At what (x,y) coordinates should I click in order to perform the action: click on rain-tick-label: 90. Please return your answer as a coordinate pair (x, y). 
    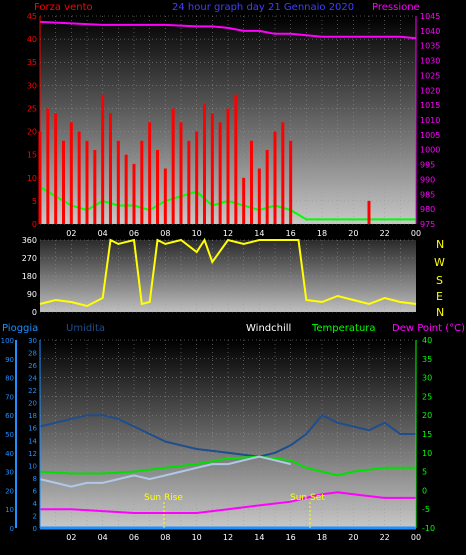
    Looking at the image, I should click on (9, 360).